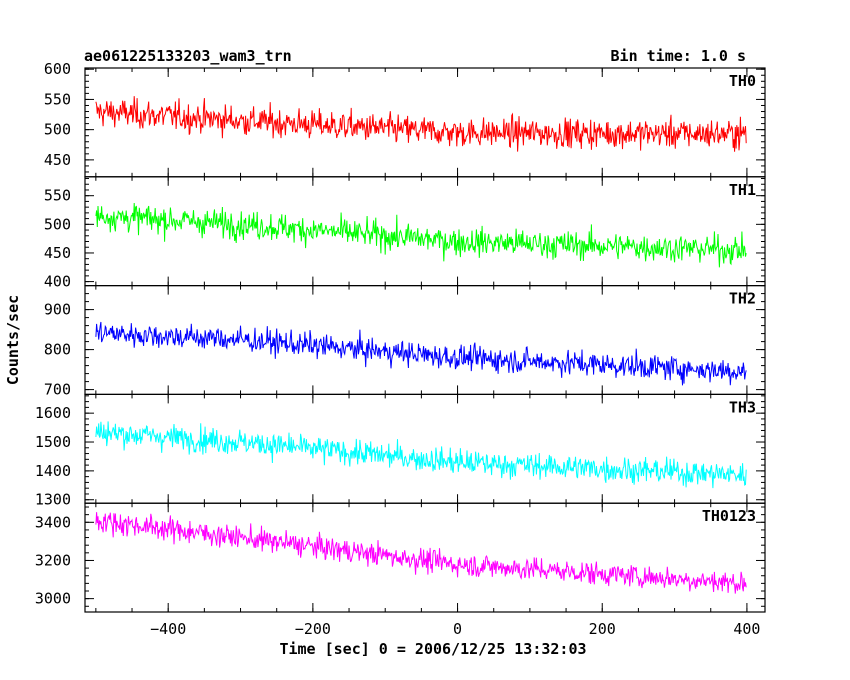  I want to click on y-tick-label: 800, so click(57, 350).